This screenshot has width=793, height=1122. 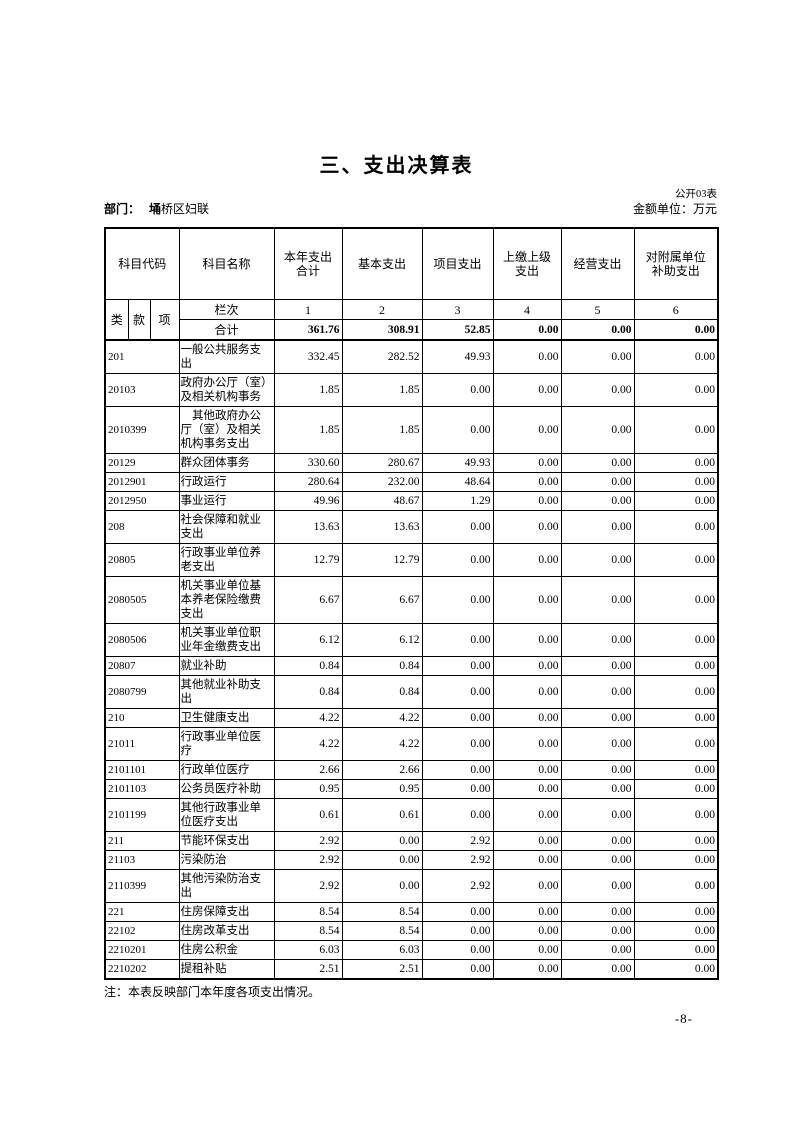 What do you see at coordinates (382, 356) in the screenshot?
I see `value-cell: 282.52` at bounding box center [382, 356].